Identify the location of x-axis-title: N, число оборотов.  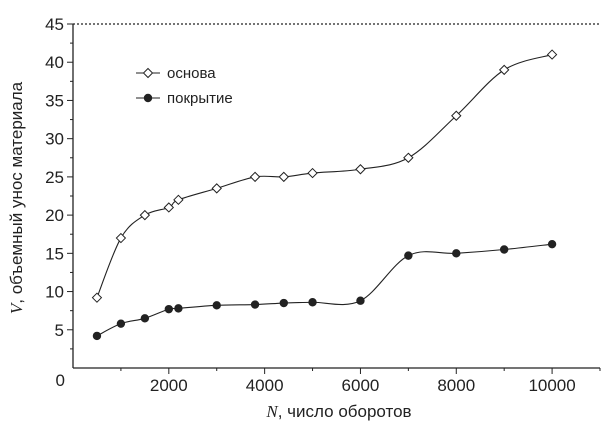
(338, 411).